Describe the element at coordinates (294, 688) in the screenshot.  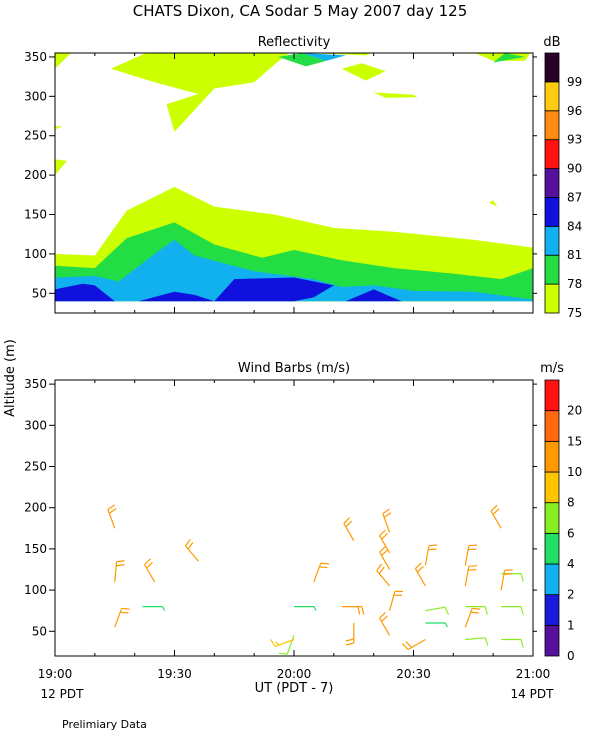
I see `x-axis-label: UT (PDT - 7)` at that location.